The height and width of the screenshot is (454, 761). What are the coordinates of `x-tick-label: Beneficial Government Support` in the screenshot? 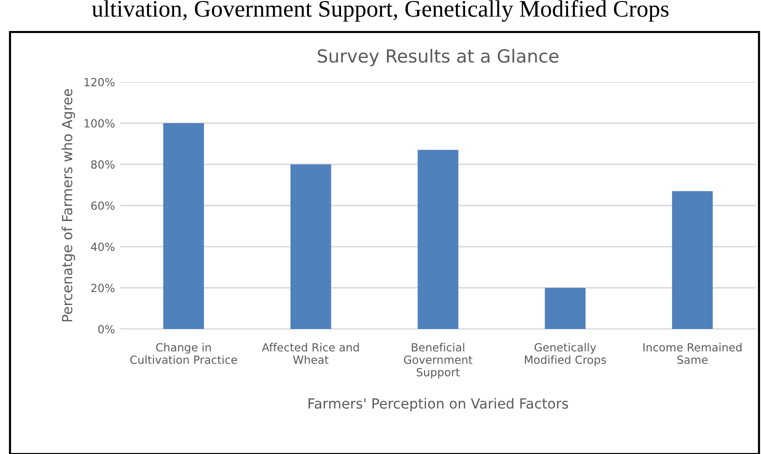 It's located at (438, 360).